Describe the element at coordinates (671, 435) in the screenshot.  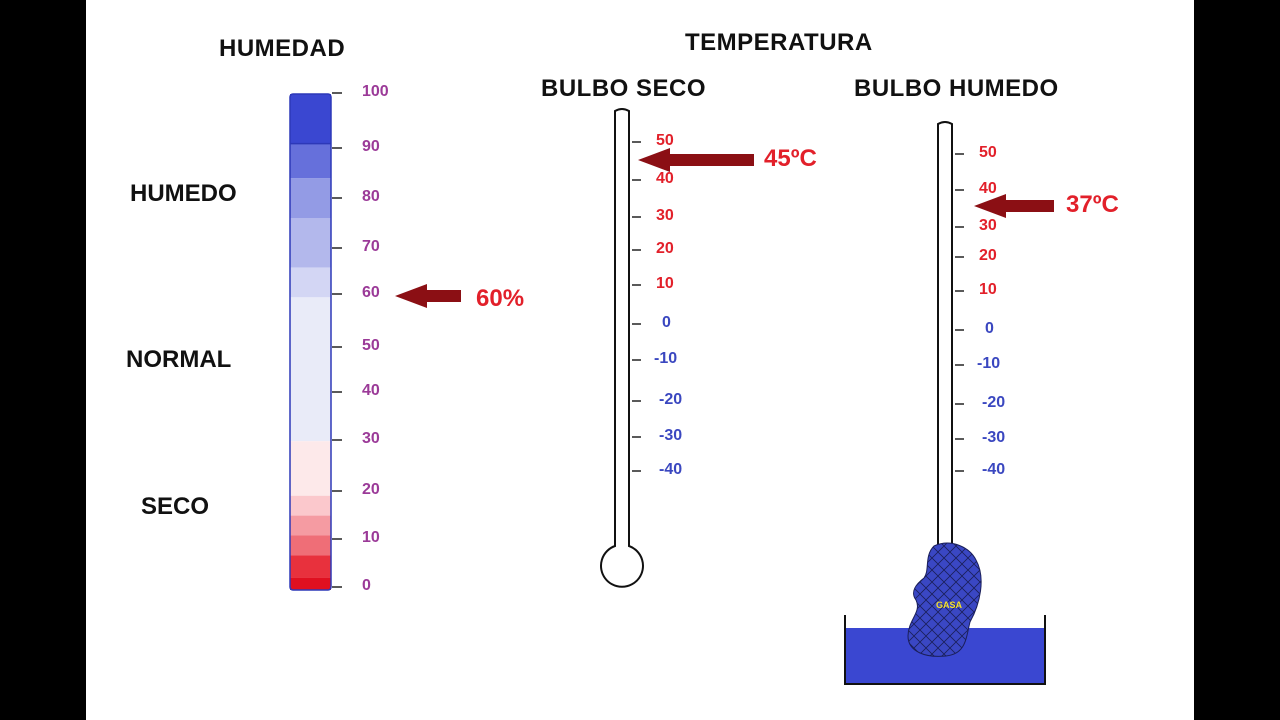
I see `dry-bulb-tick-label: -30` at that location.